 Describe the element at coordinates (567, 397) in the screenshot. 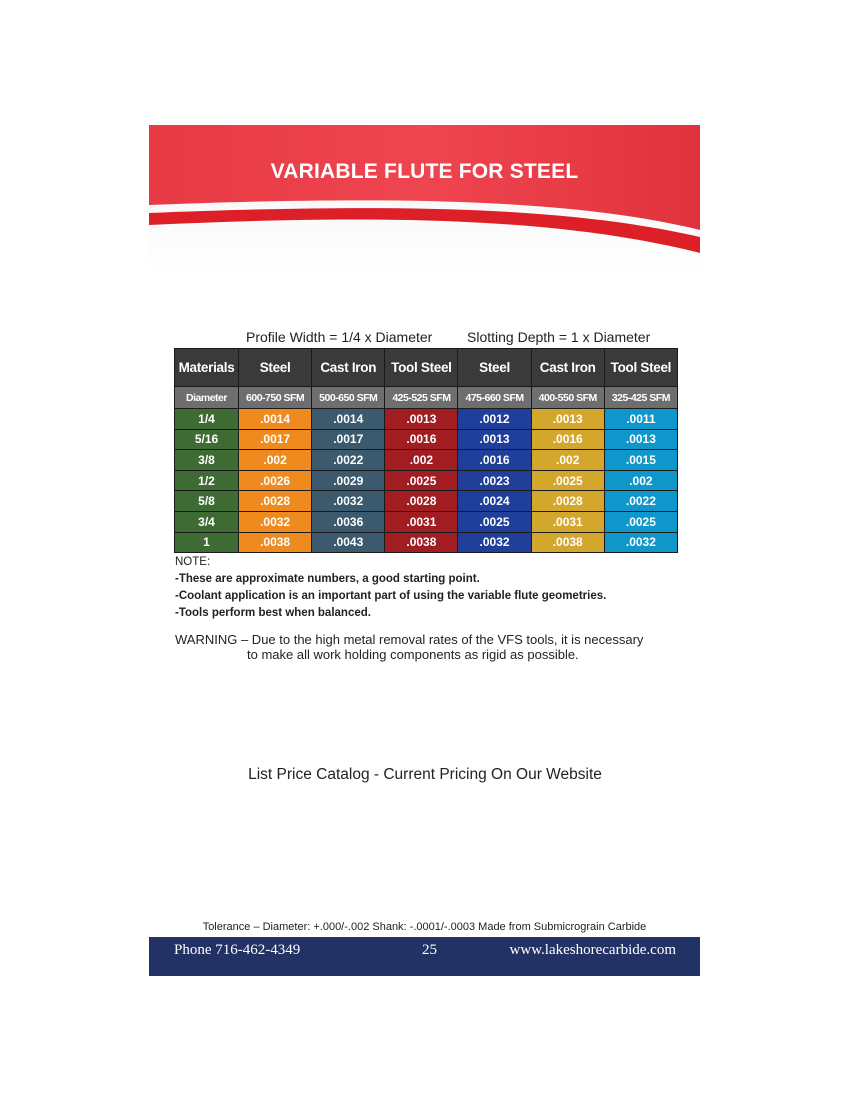

I see `sfm-subheader: 400-550 SFM` at that location.